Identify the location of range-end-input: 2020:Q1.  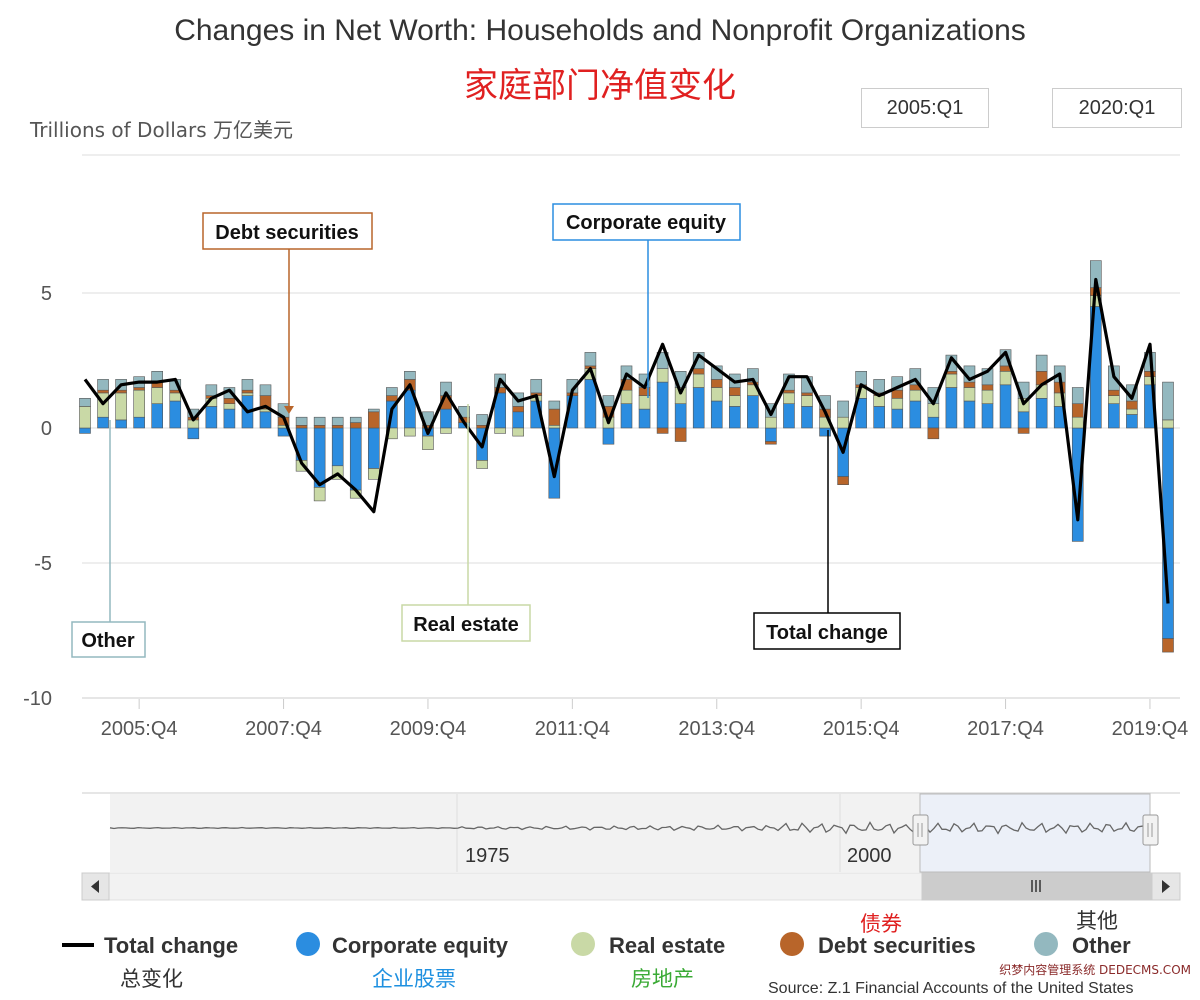
(1117, 108).